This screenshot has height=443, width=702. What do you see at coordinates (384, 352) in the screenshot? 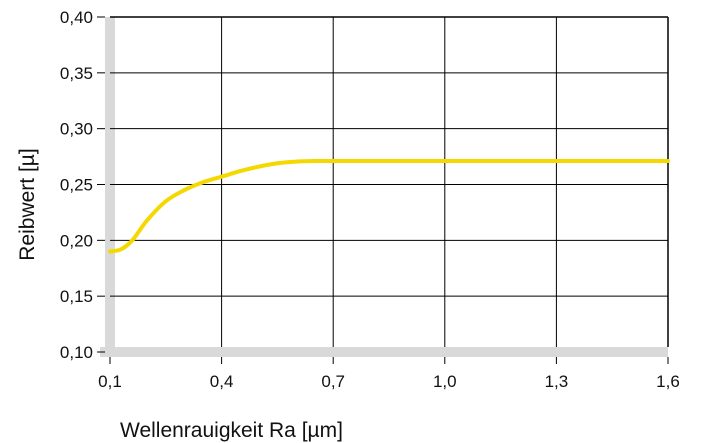
I see `x-axis-band` at bounding box center [384, 352].